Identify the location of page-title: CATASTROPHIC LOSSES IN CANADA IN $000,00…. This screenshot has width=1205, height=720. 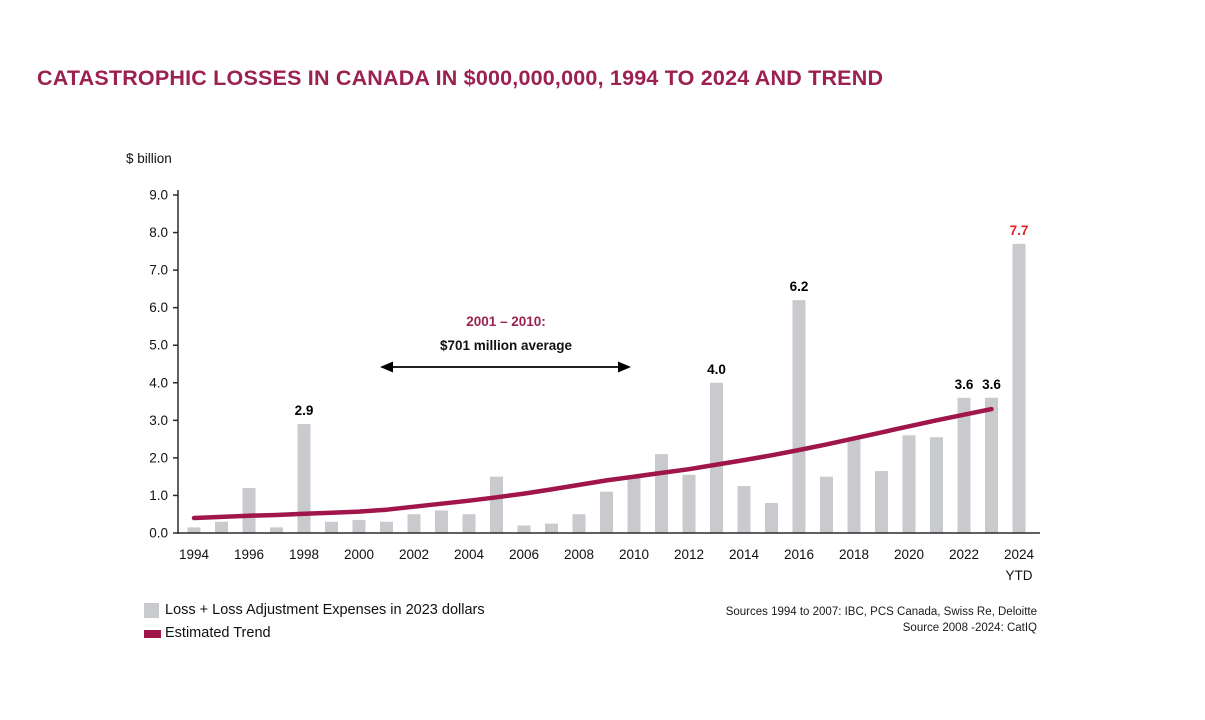
(460, 78).